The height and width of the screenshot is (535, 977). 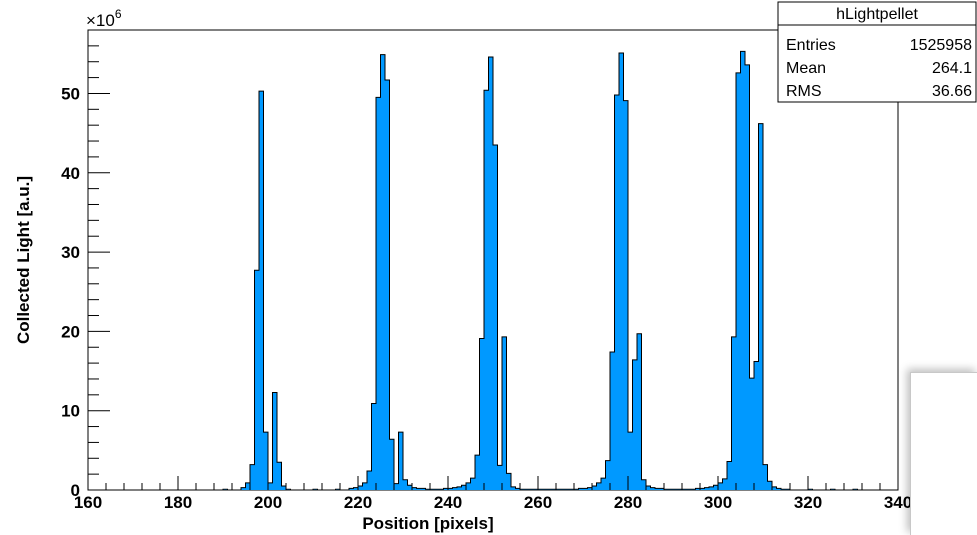 What do you see at coordinates (100, 20) in the screenshot?
I see `y-multiplier-base: ×10` at bounding box center [100, 20].